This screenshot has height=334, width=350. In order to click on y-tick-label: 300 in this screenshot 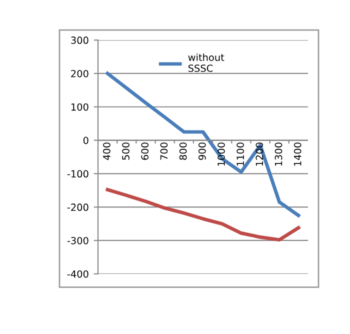, I will do `click(79, 40)`.